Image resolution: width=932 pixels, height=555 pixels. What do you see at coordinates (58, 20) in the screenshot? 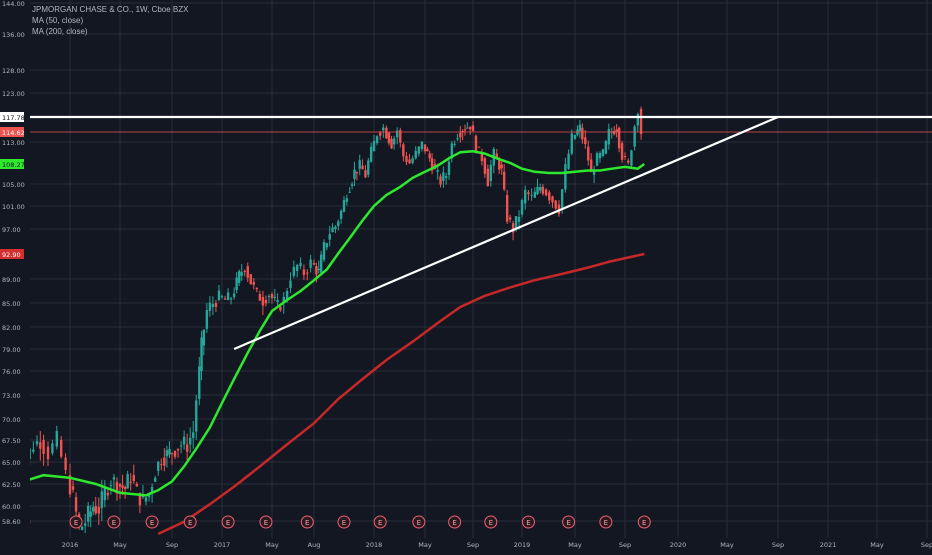
I see `legend-ma50: MA (50, close)` at bounding box center [58, 20].